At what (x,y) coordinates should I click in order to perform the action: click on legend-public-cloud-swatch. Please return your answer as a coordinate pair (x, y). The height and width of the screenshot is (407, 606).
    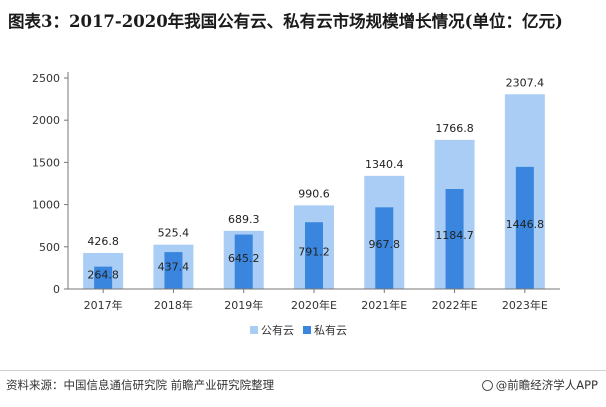
    Looking at the image, I should click on (254, 330).